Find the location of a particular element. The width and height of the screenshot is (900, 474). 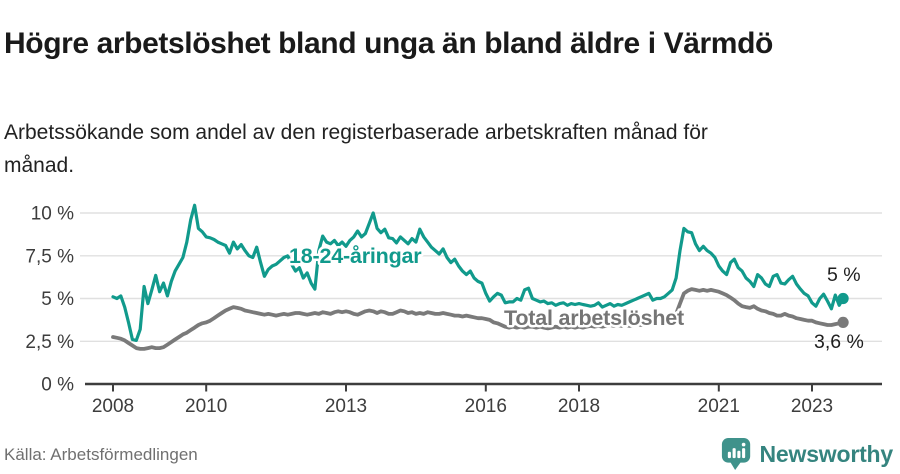

x-tick-label: 2016 is located at coordinates (486, 406).